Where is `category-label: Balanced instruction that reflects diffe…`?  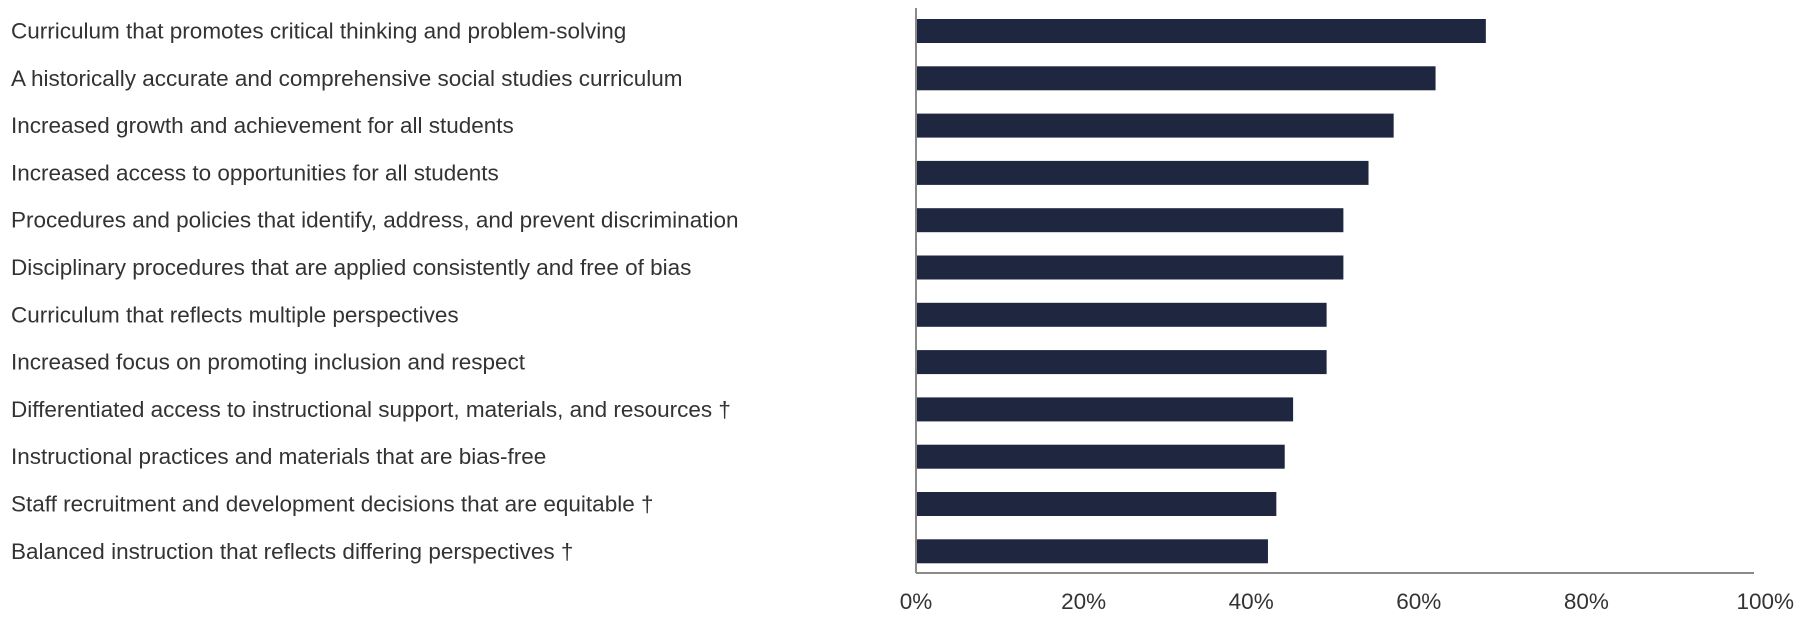 category-label: Balanced instruction that reflects diffe… is located at coordinates (292, 551).